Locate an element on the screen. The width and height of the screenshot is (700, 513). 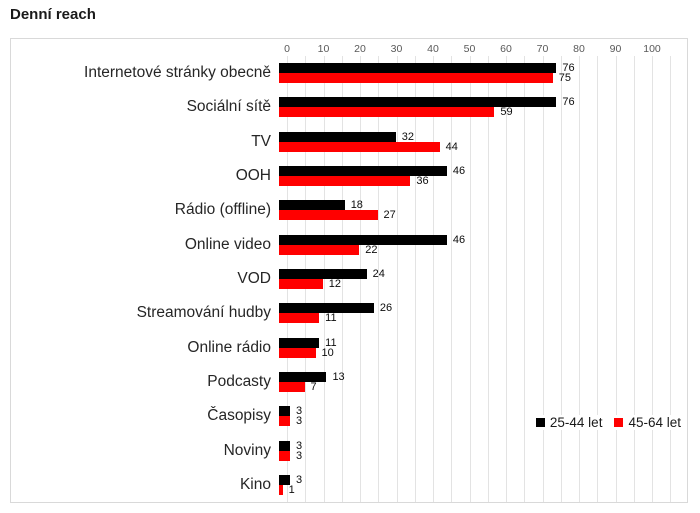
bar-line: 59 is located at coordinates (483, 112).